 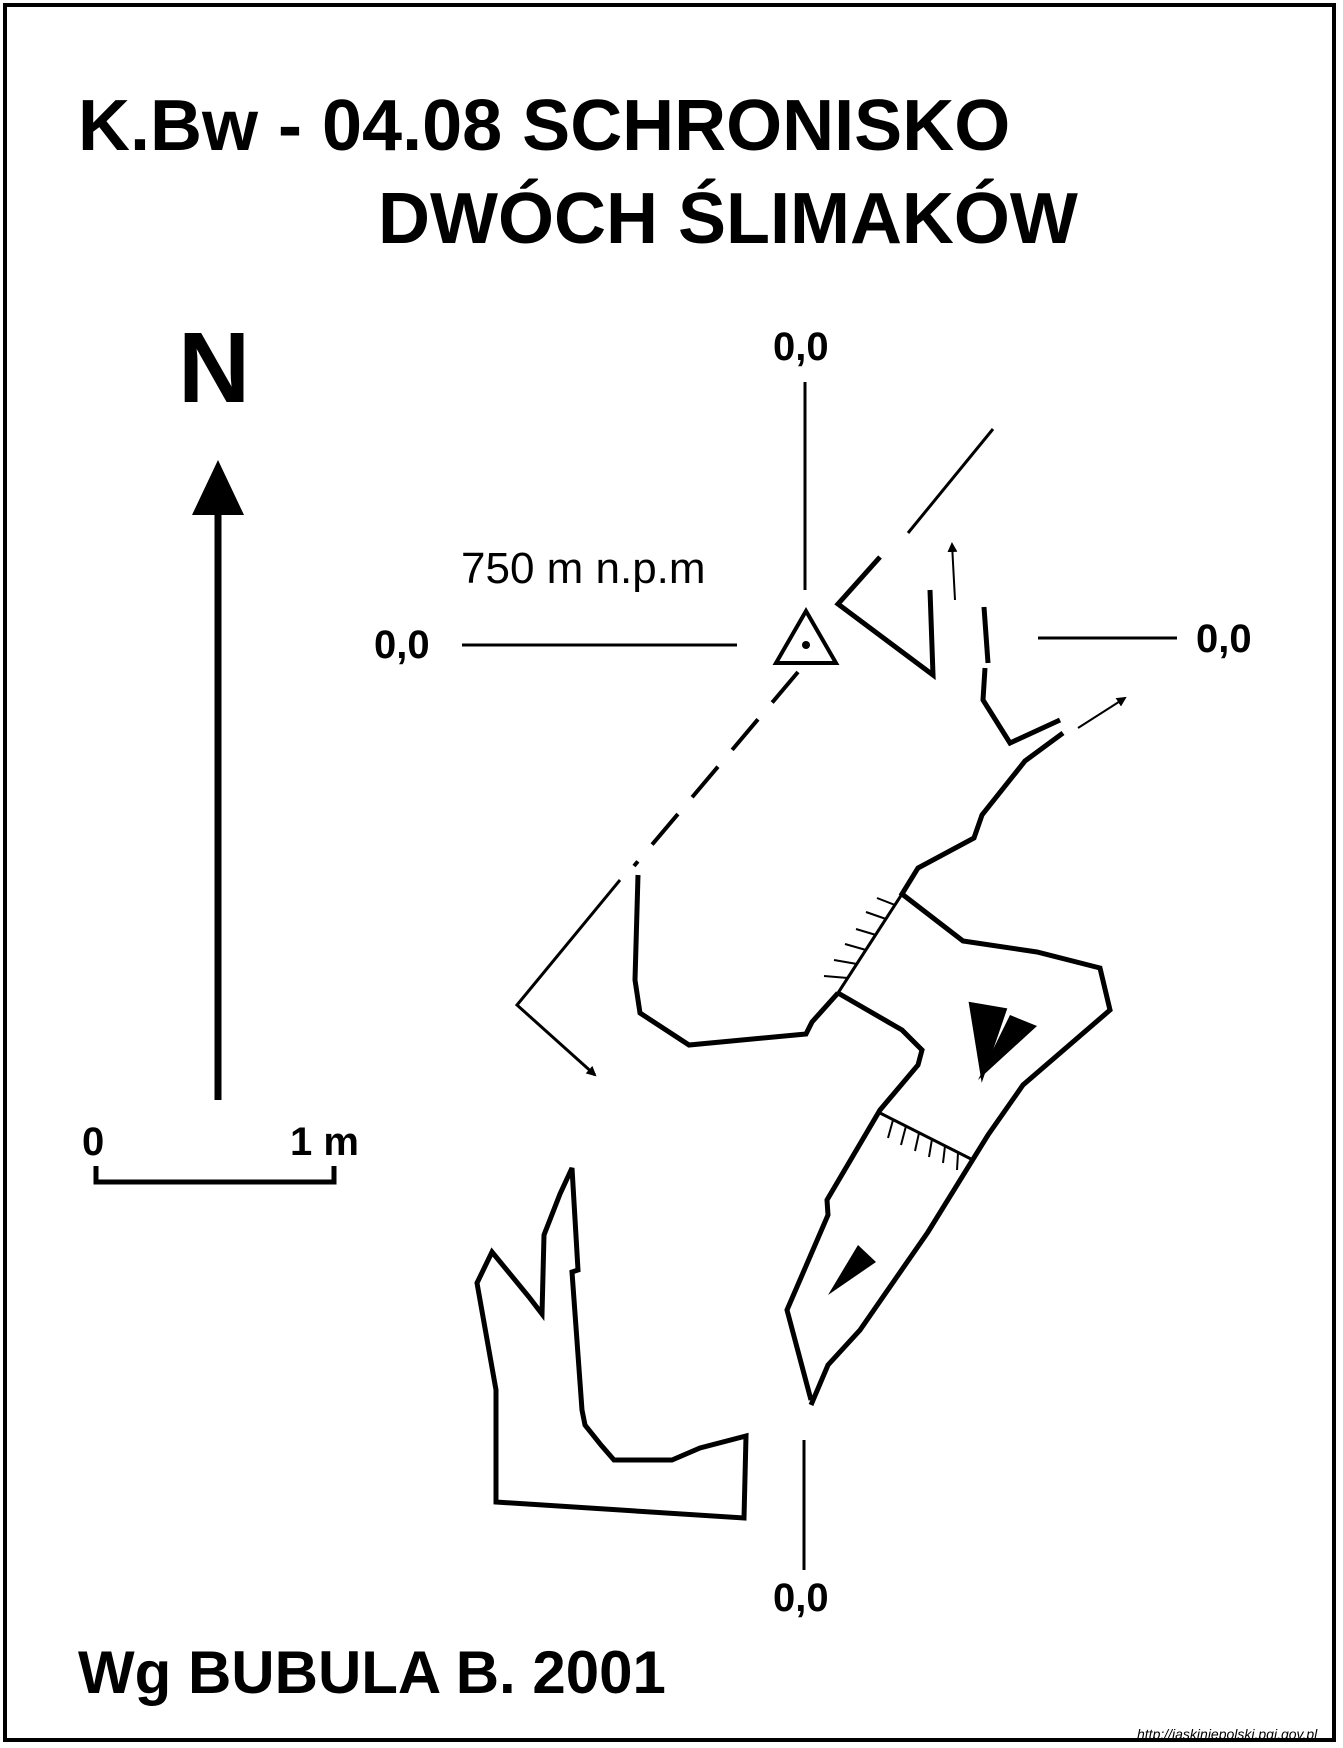 What do you see at coordinates (544, 126) in the screenshot?
I see `title-line-1: K.Bw - 04.08 SCHRONISKO` at bounding box center [544, 126].